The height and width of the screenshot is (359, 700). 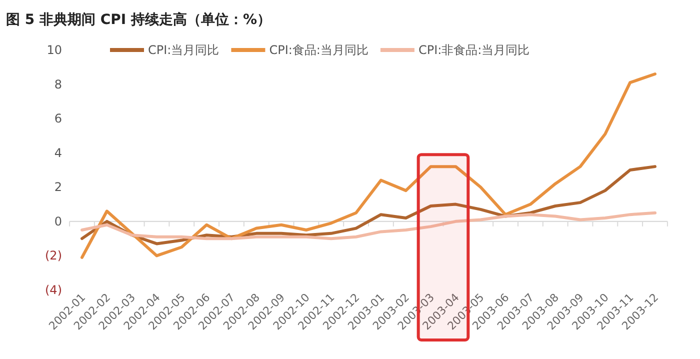 What do you see at coordinates (53, 290) in the screenshot?
I see `y-tick-label: (4)` at bounding box center [53, 290].